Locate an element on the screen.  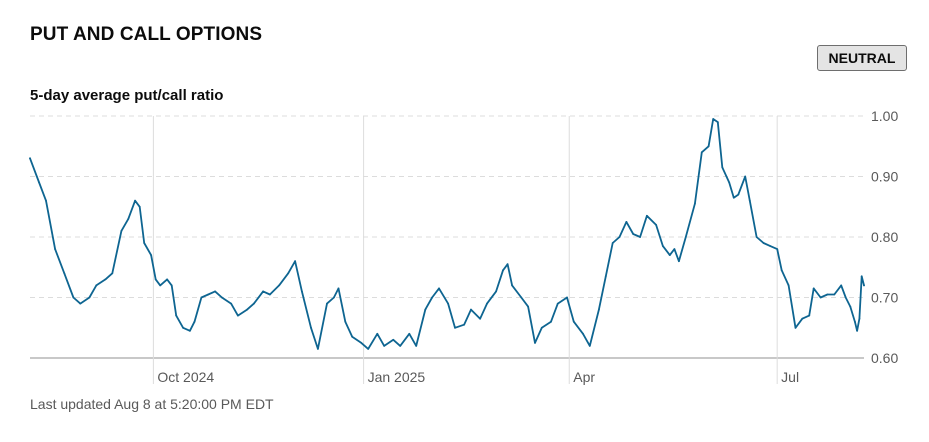
x-tick-label: Jan 2025 is located at coordinates (397, 377).